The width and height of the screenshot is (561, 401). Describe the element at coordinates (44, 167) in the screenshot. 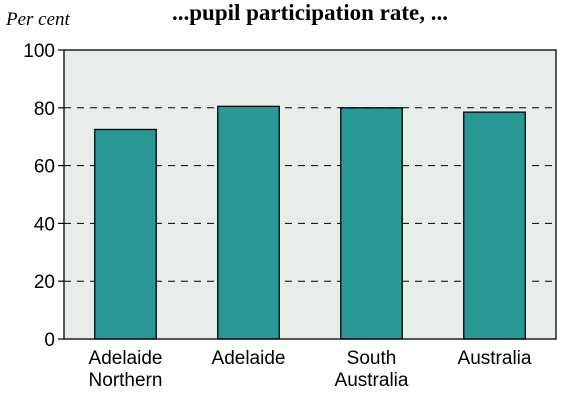

I see `y-tick-label: 60` at that location.